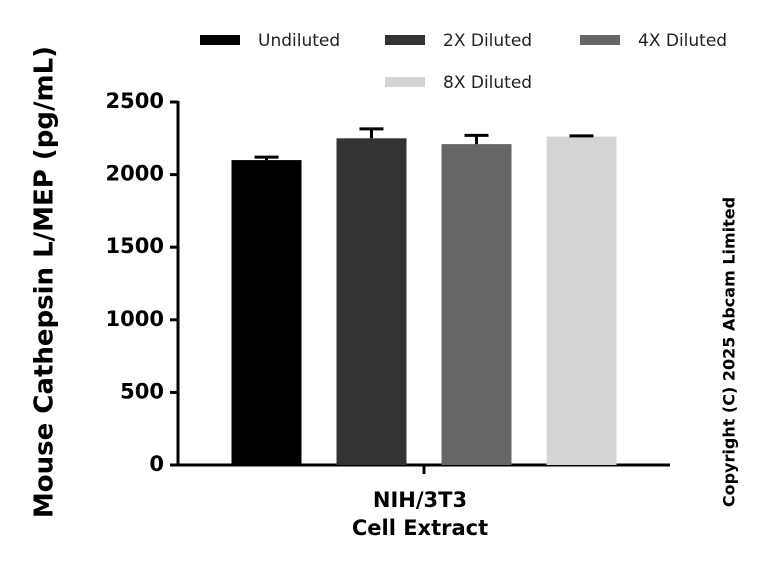  I want to click on copyright: Copyright (C) 2025 Abcam Limited, so click(729, 352).